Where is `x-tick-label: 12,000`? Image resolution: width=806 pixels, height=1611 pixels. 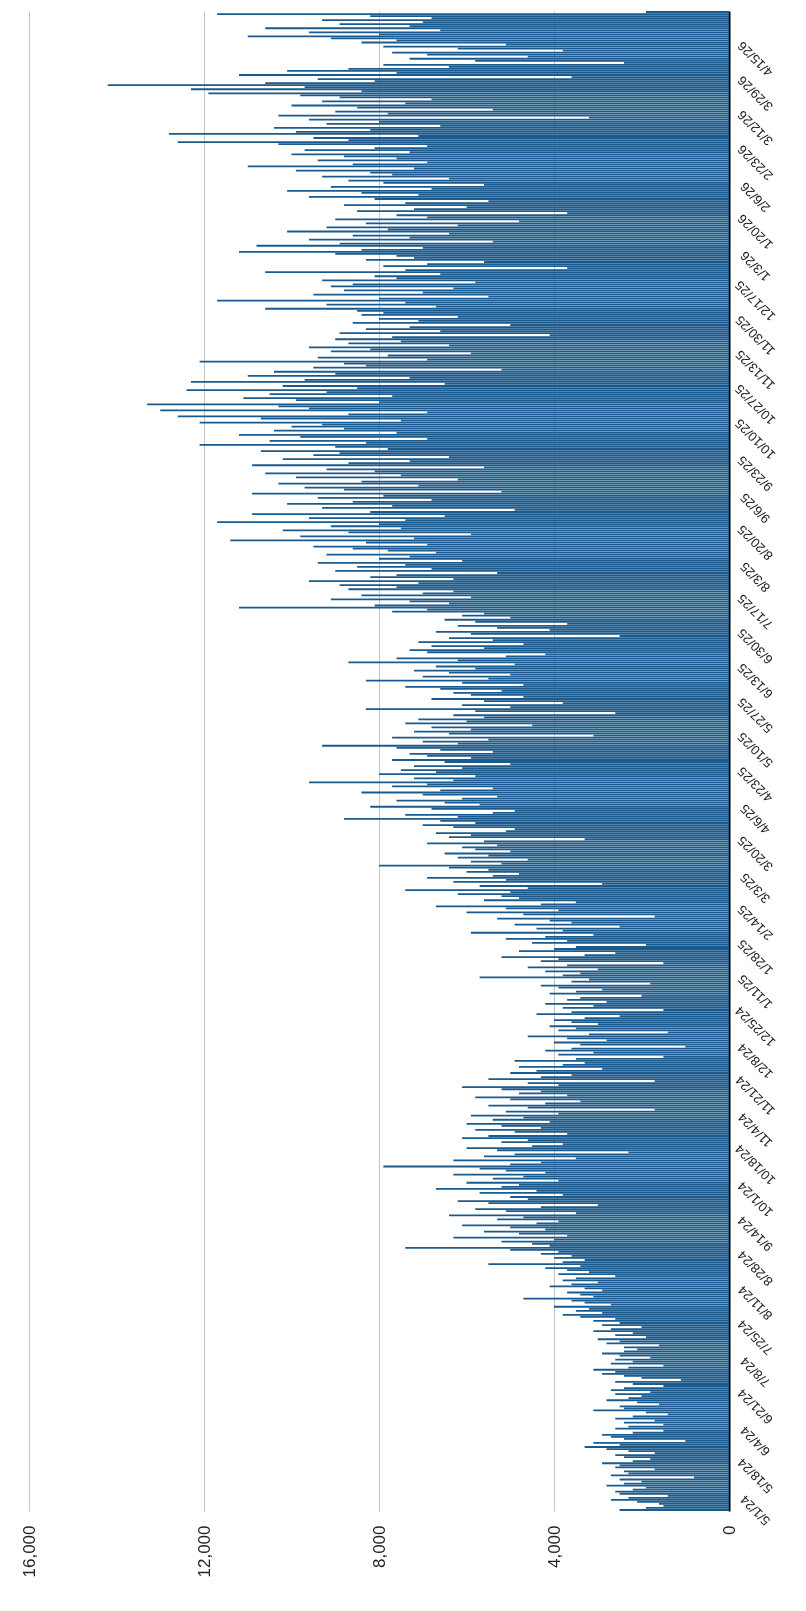 x-tick-label: 12,000 is located at coordinates (204, 1551).